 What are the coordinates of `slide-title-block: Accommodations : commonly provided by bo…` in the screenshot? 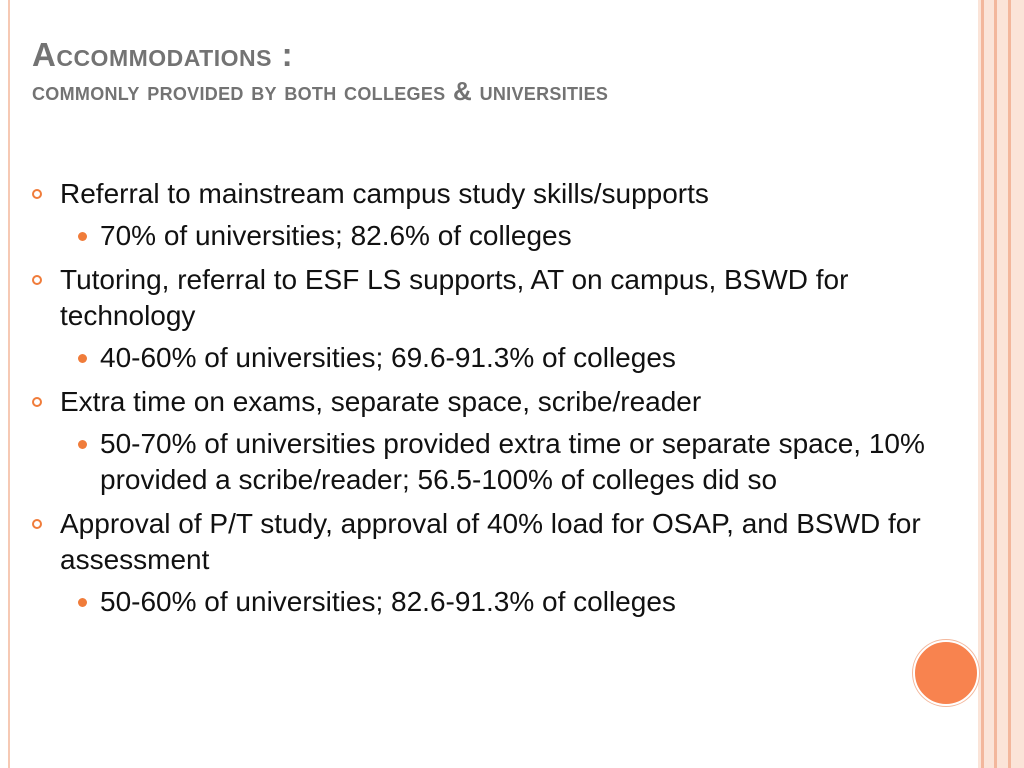 It's located at (320, 72).